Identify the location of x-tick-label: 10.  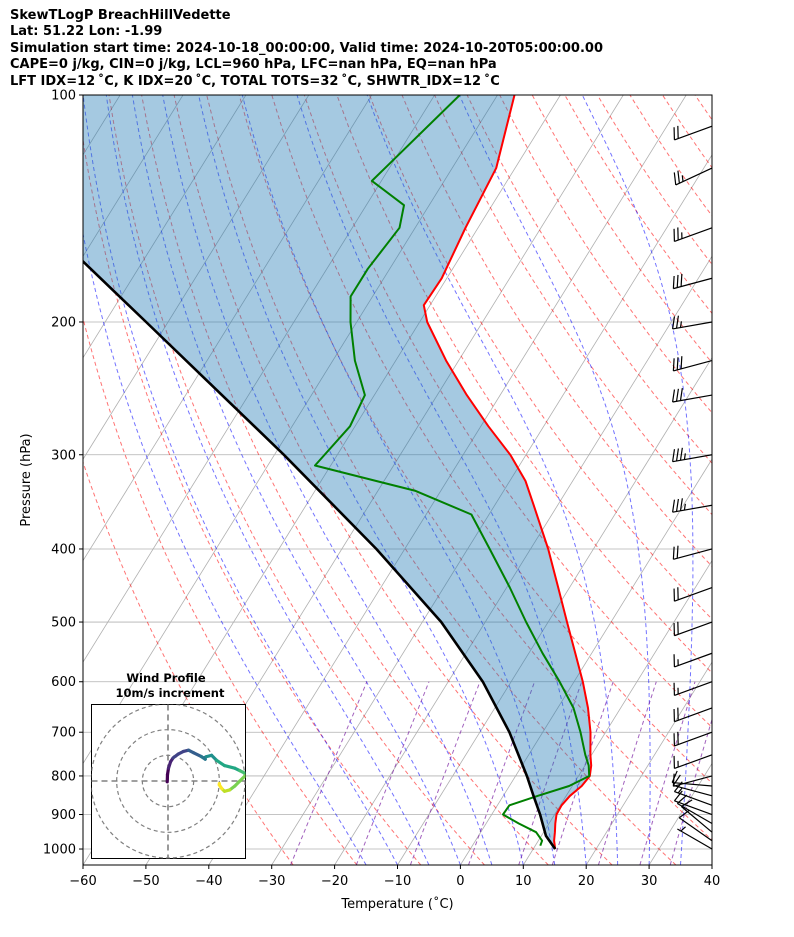
(523, 881).